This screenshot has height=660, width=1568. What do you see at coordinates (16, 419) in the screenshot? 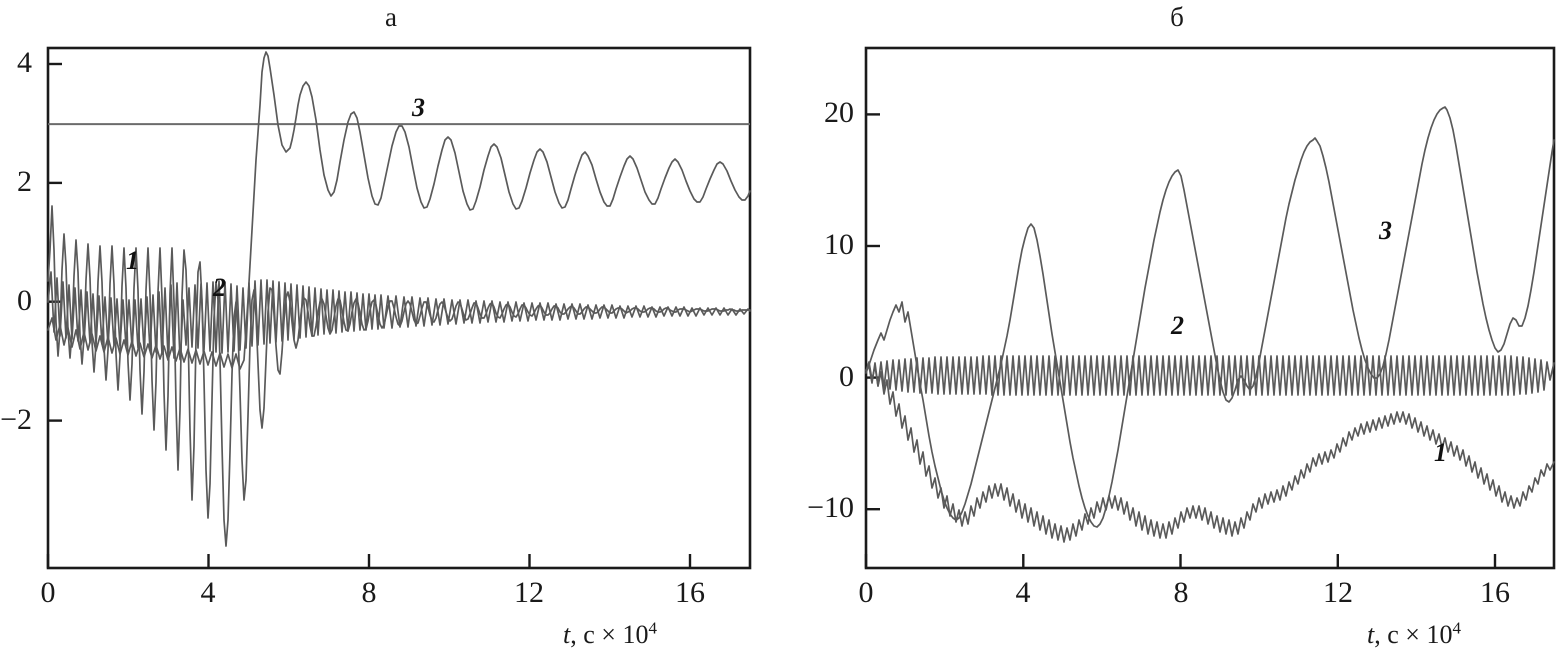
I see `panel-a-ytick-neg2: −2` at bounding box center [16, 419].